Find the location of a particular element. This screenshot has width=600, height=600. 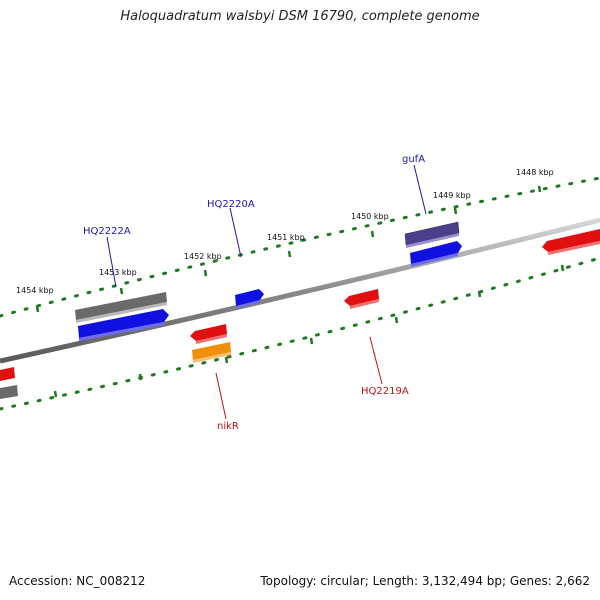

gene-red-nikR-adj is located at coordinates (208, 332).